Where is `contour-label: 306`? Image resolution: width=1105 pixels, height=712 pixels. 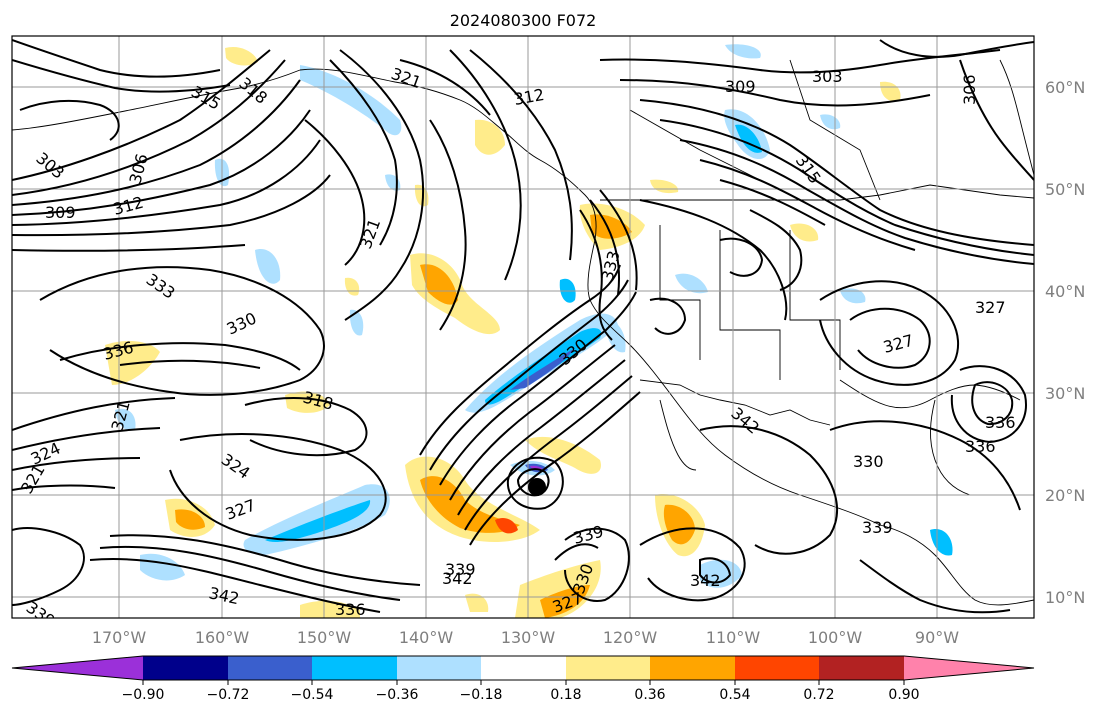 contour-label: 306 is located at coordinates (969, 89).